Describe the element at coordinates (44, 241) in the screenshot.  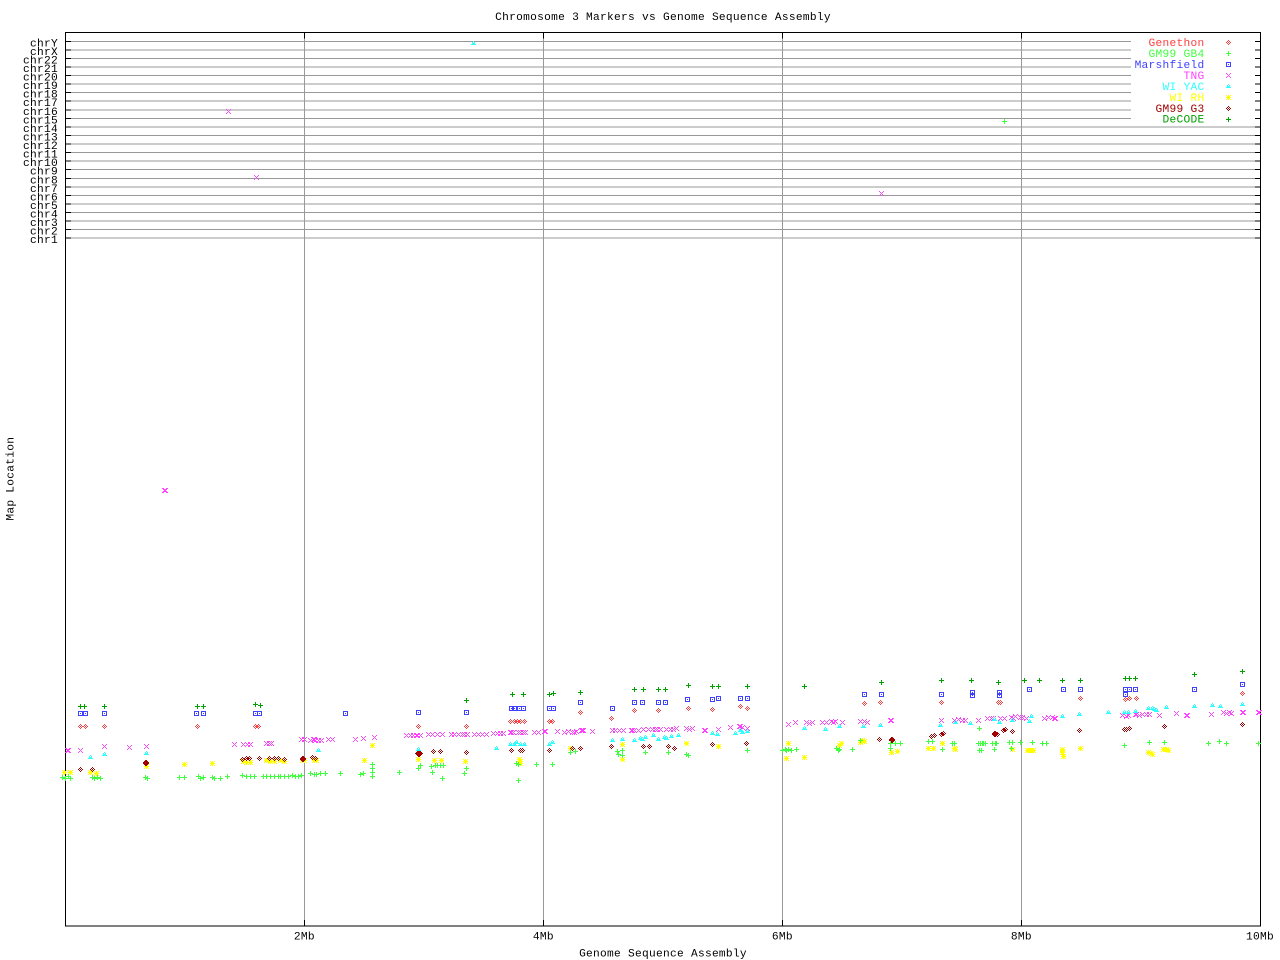
I see `svg-text: chr1` at that location.